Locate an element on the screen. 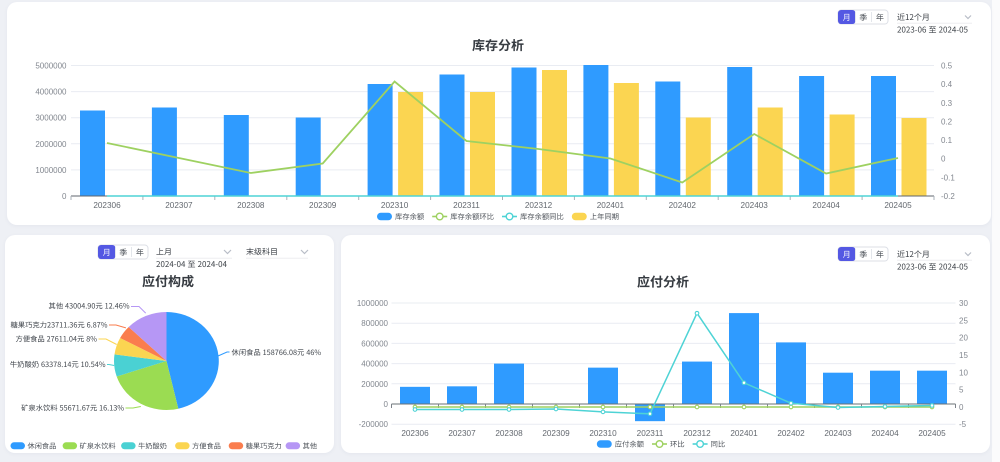 This screenshot has height=462, width=1000. svg-text: 800000 is located at coordinates (374, 323).